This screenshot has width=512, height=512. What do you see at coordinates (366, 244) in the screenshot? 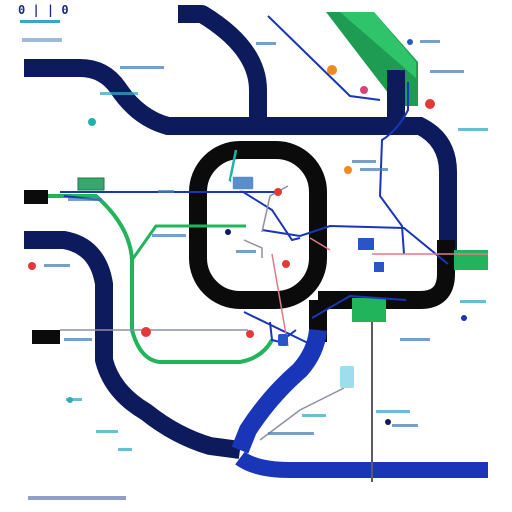
I see `station-icon-right` at bounding box center [366, 244].